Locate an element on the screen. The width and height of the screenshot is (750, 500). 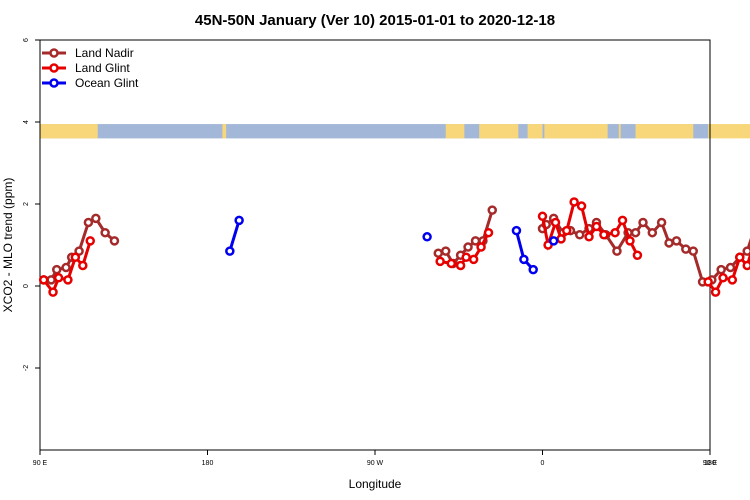
x-tick-label: 0 is located at coordinates (543, 463).